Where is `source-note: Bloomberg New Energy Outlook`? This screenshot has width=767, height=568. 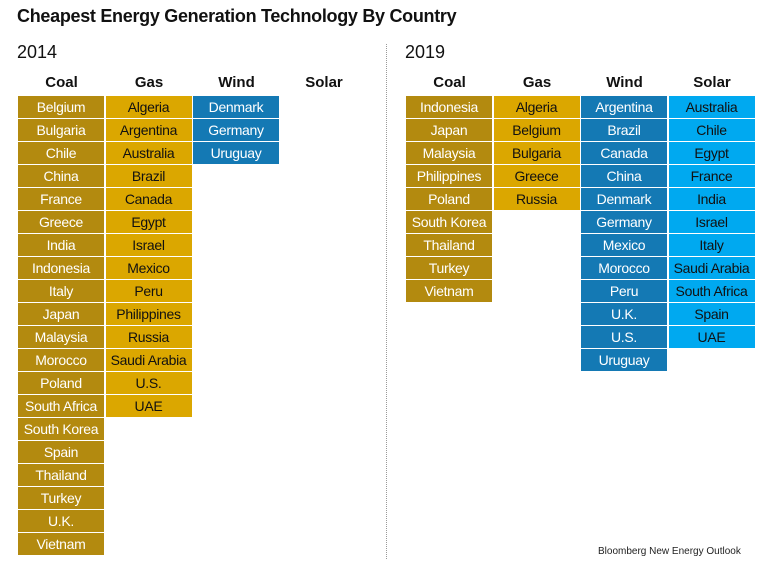 source-note: Bloomberg New Energy Outlook is located at coordinates (669, 551).